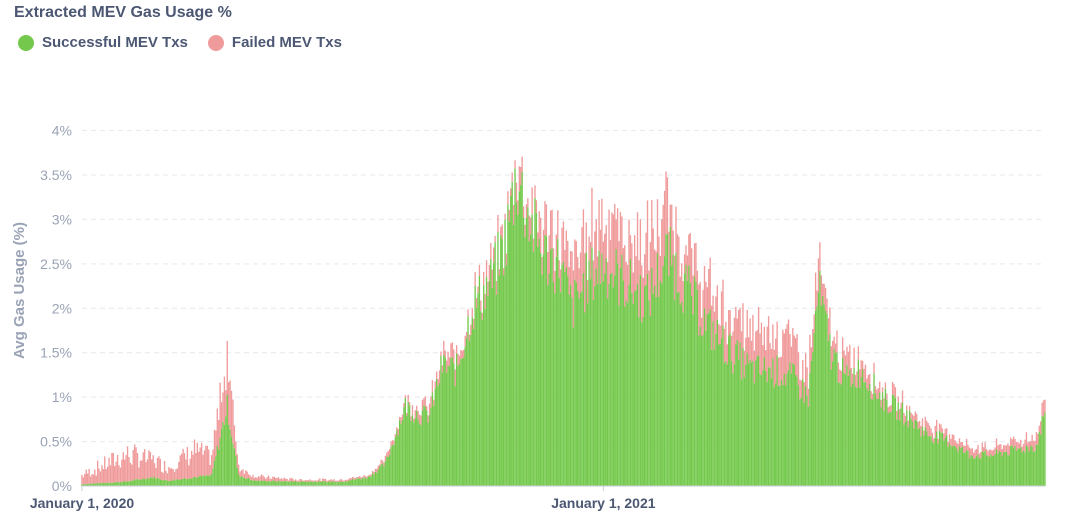 The image size is (1071, 519). I want to click on legend-label-failed: Failed MEV Txs, so click(286, 42).